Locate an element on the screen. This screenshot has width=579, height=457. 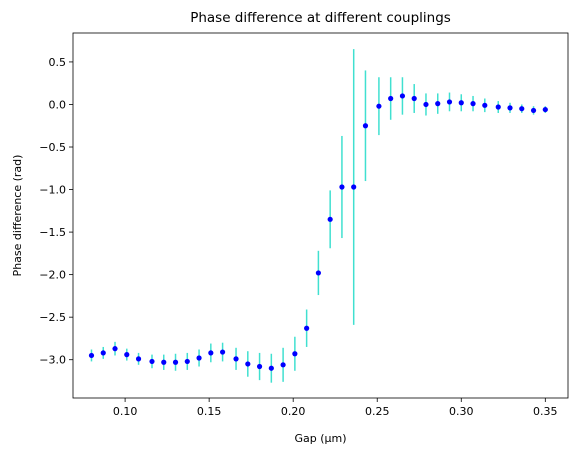
x-tick-label: 0.15 is located at coordinates (209, 411).